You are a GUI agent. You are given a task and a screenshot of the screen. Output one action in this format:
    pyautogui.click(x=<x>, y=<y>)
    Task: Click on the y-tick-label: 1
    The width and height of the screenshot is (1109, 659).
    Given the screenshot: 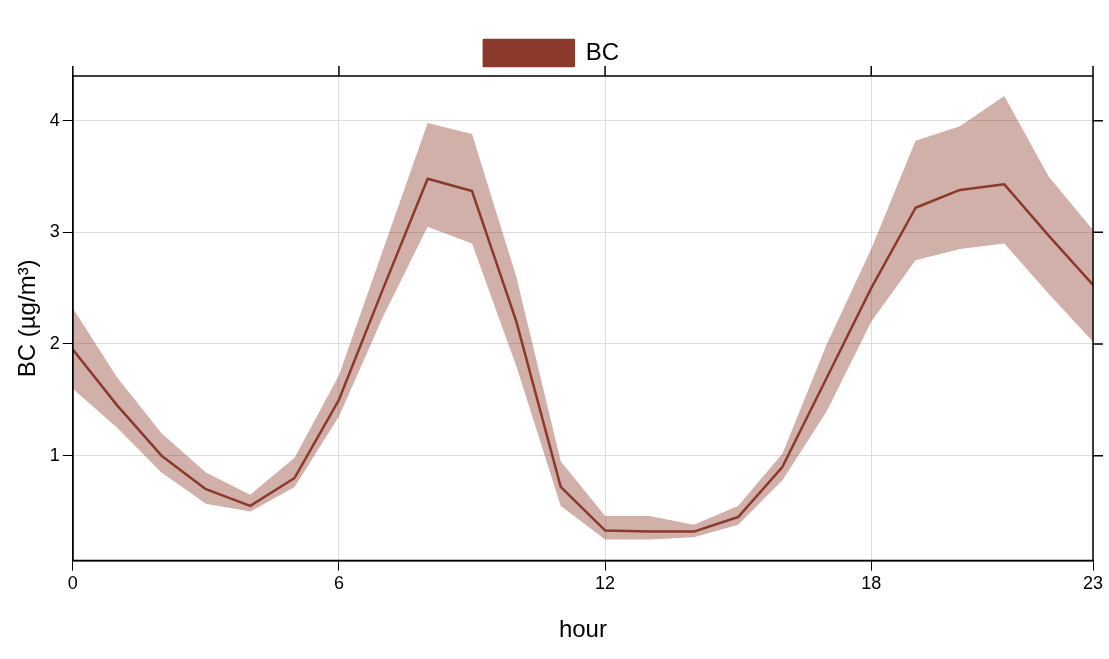 What is the action you would take?
    pyautogui.click(x=54, y=454)
    